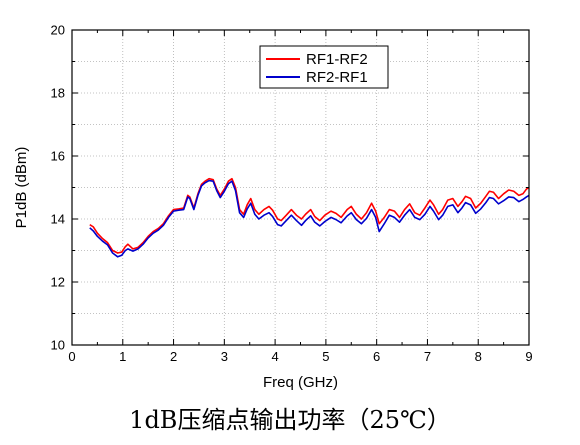 The width and height of the screenshot is (580, 445). Describe the element at coordinates (325, 356) in the screenshot. I see `x-tick-label: 5` at that location.